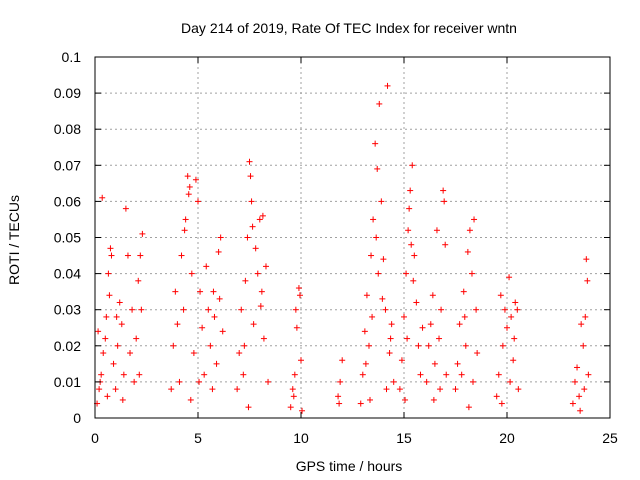 The height and width of the screenshot is (480, 640). I want to click on y-tick-label: 0.05, so click(67, 238).